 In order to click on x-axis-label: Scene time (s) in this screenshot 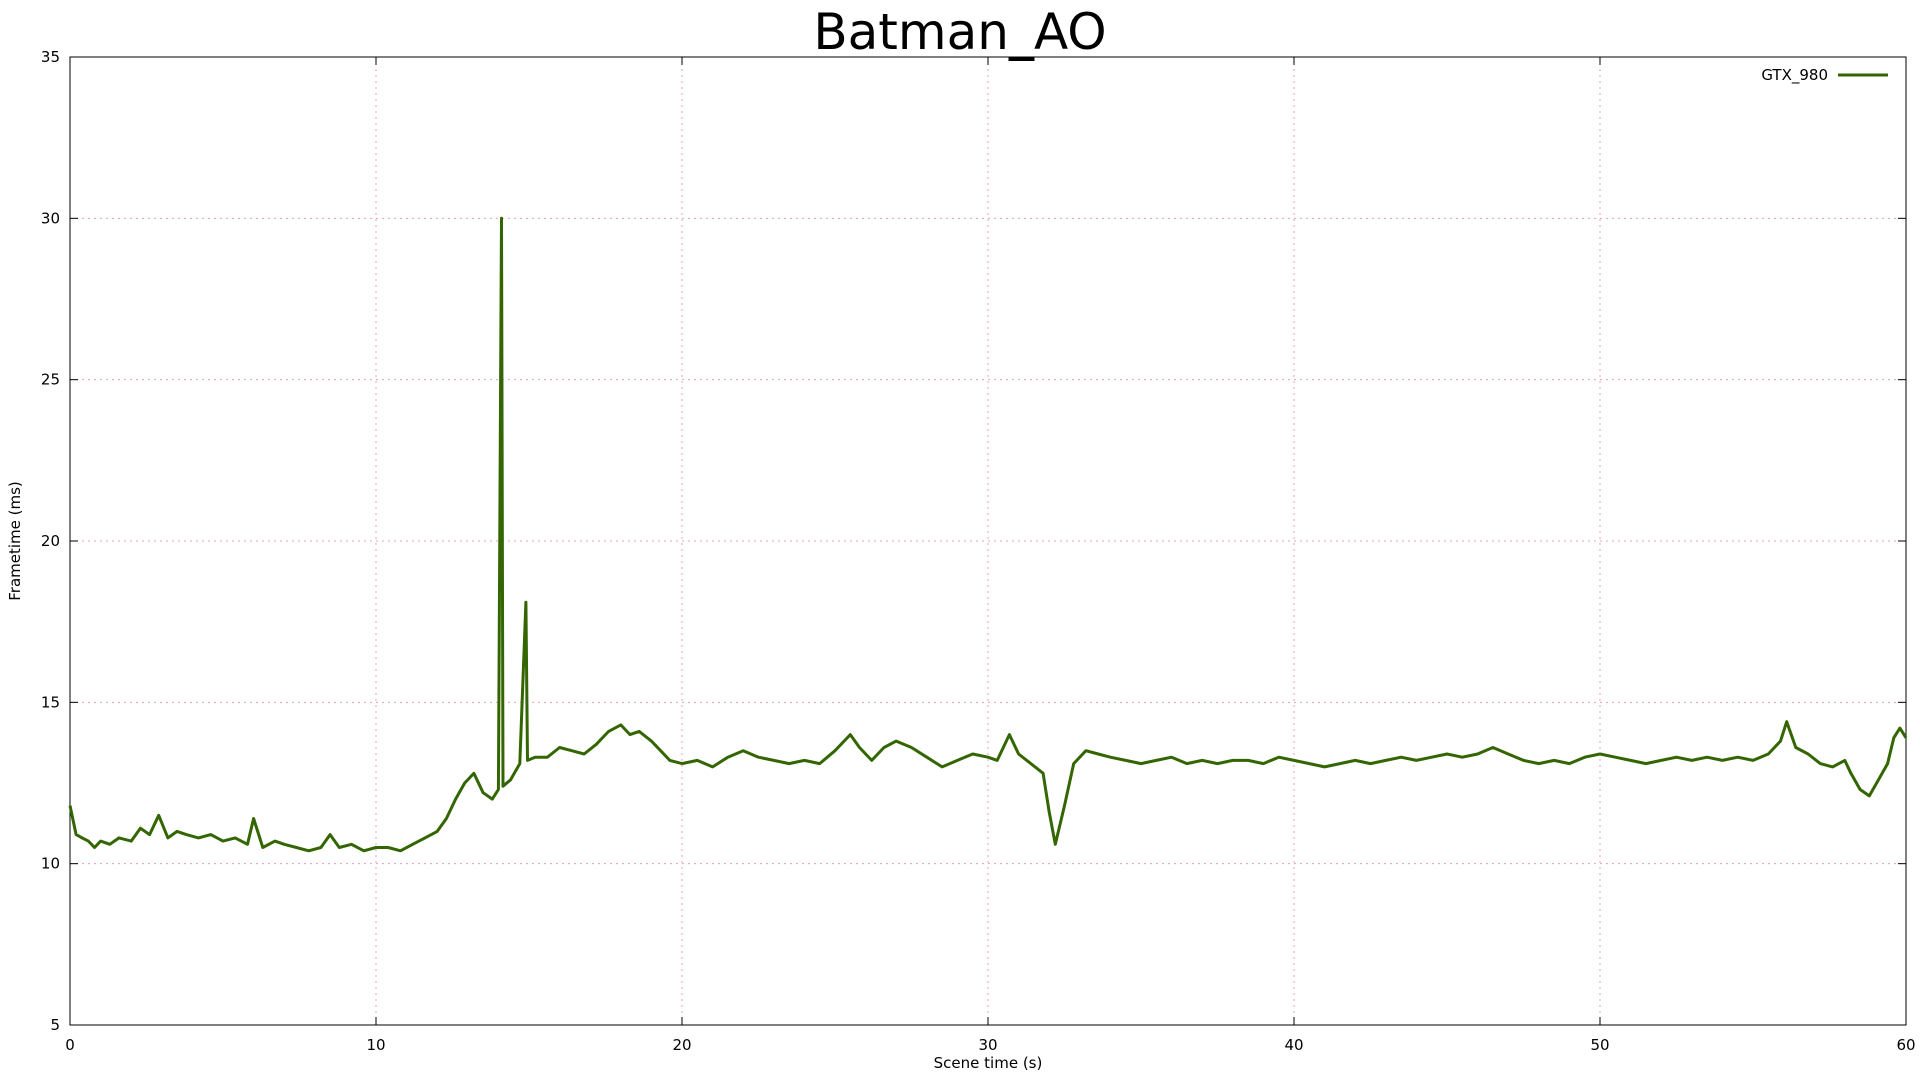, I will do `click(988, 1063)`.